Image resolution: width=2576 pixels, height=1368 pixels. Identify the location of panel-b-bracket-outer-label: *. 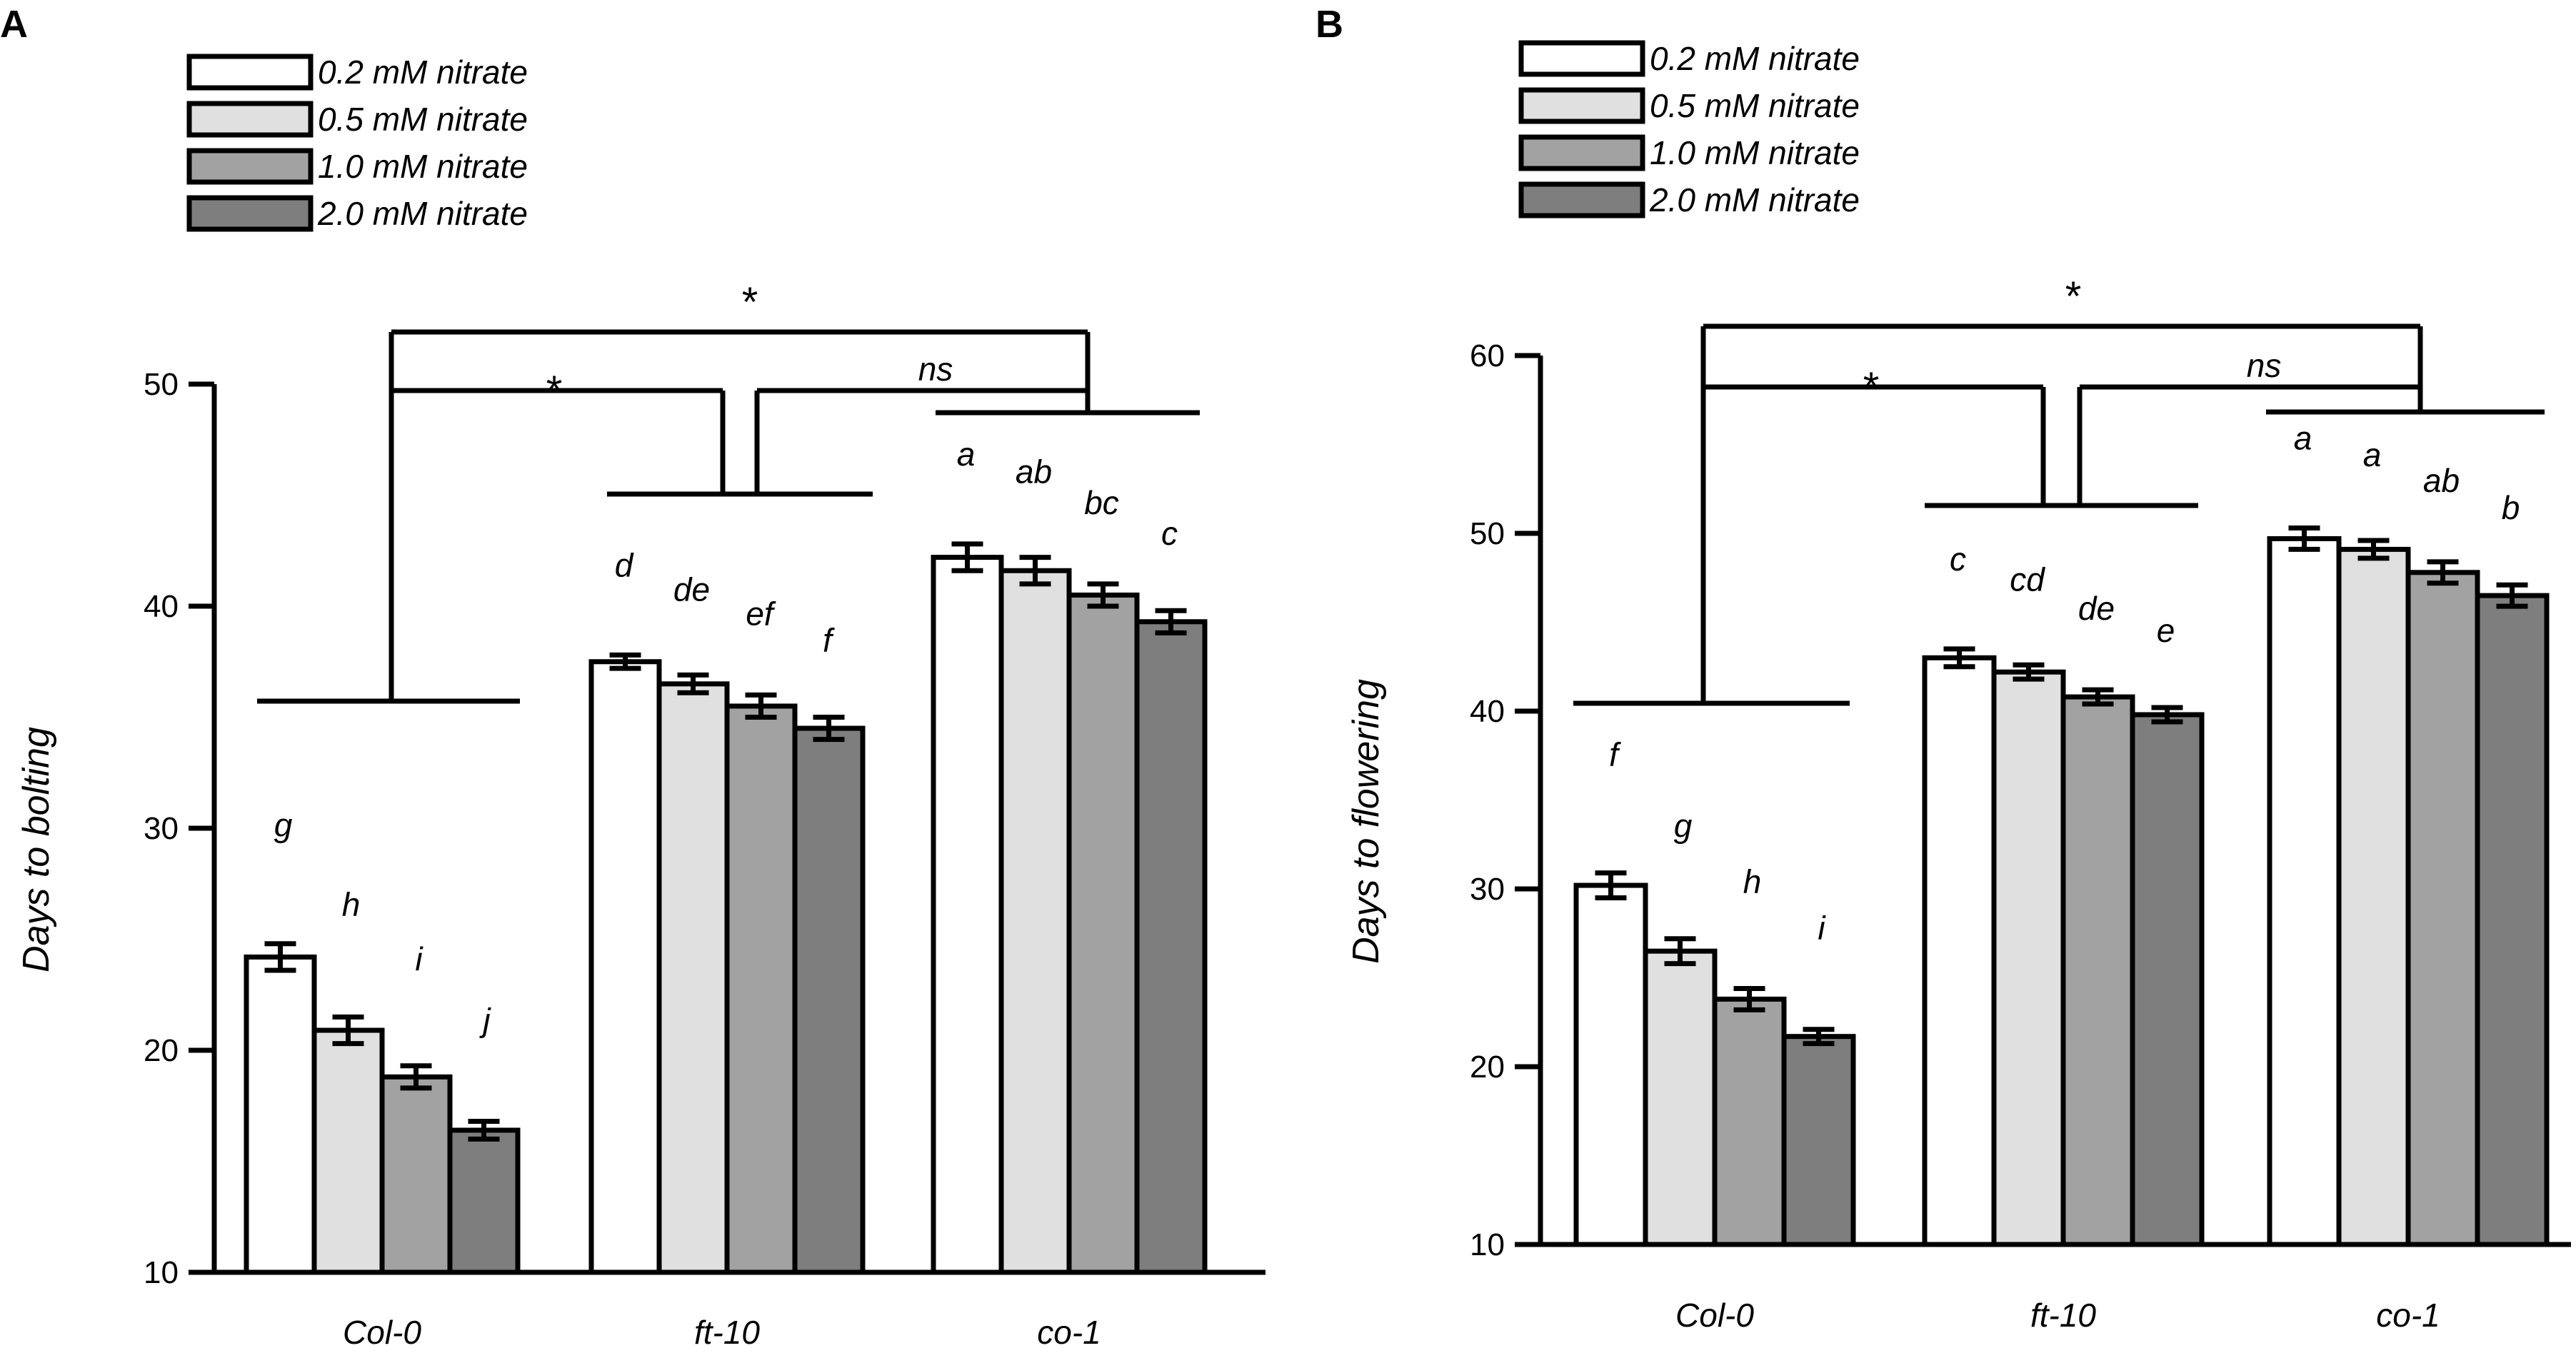
(2073, 296).